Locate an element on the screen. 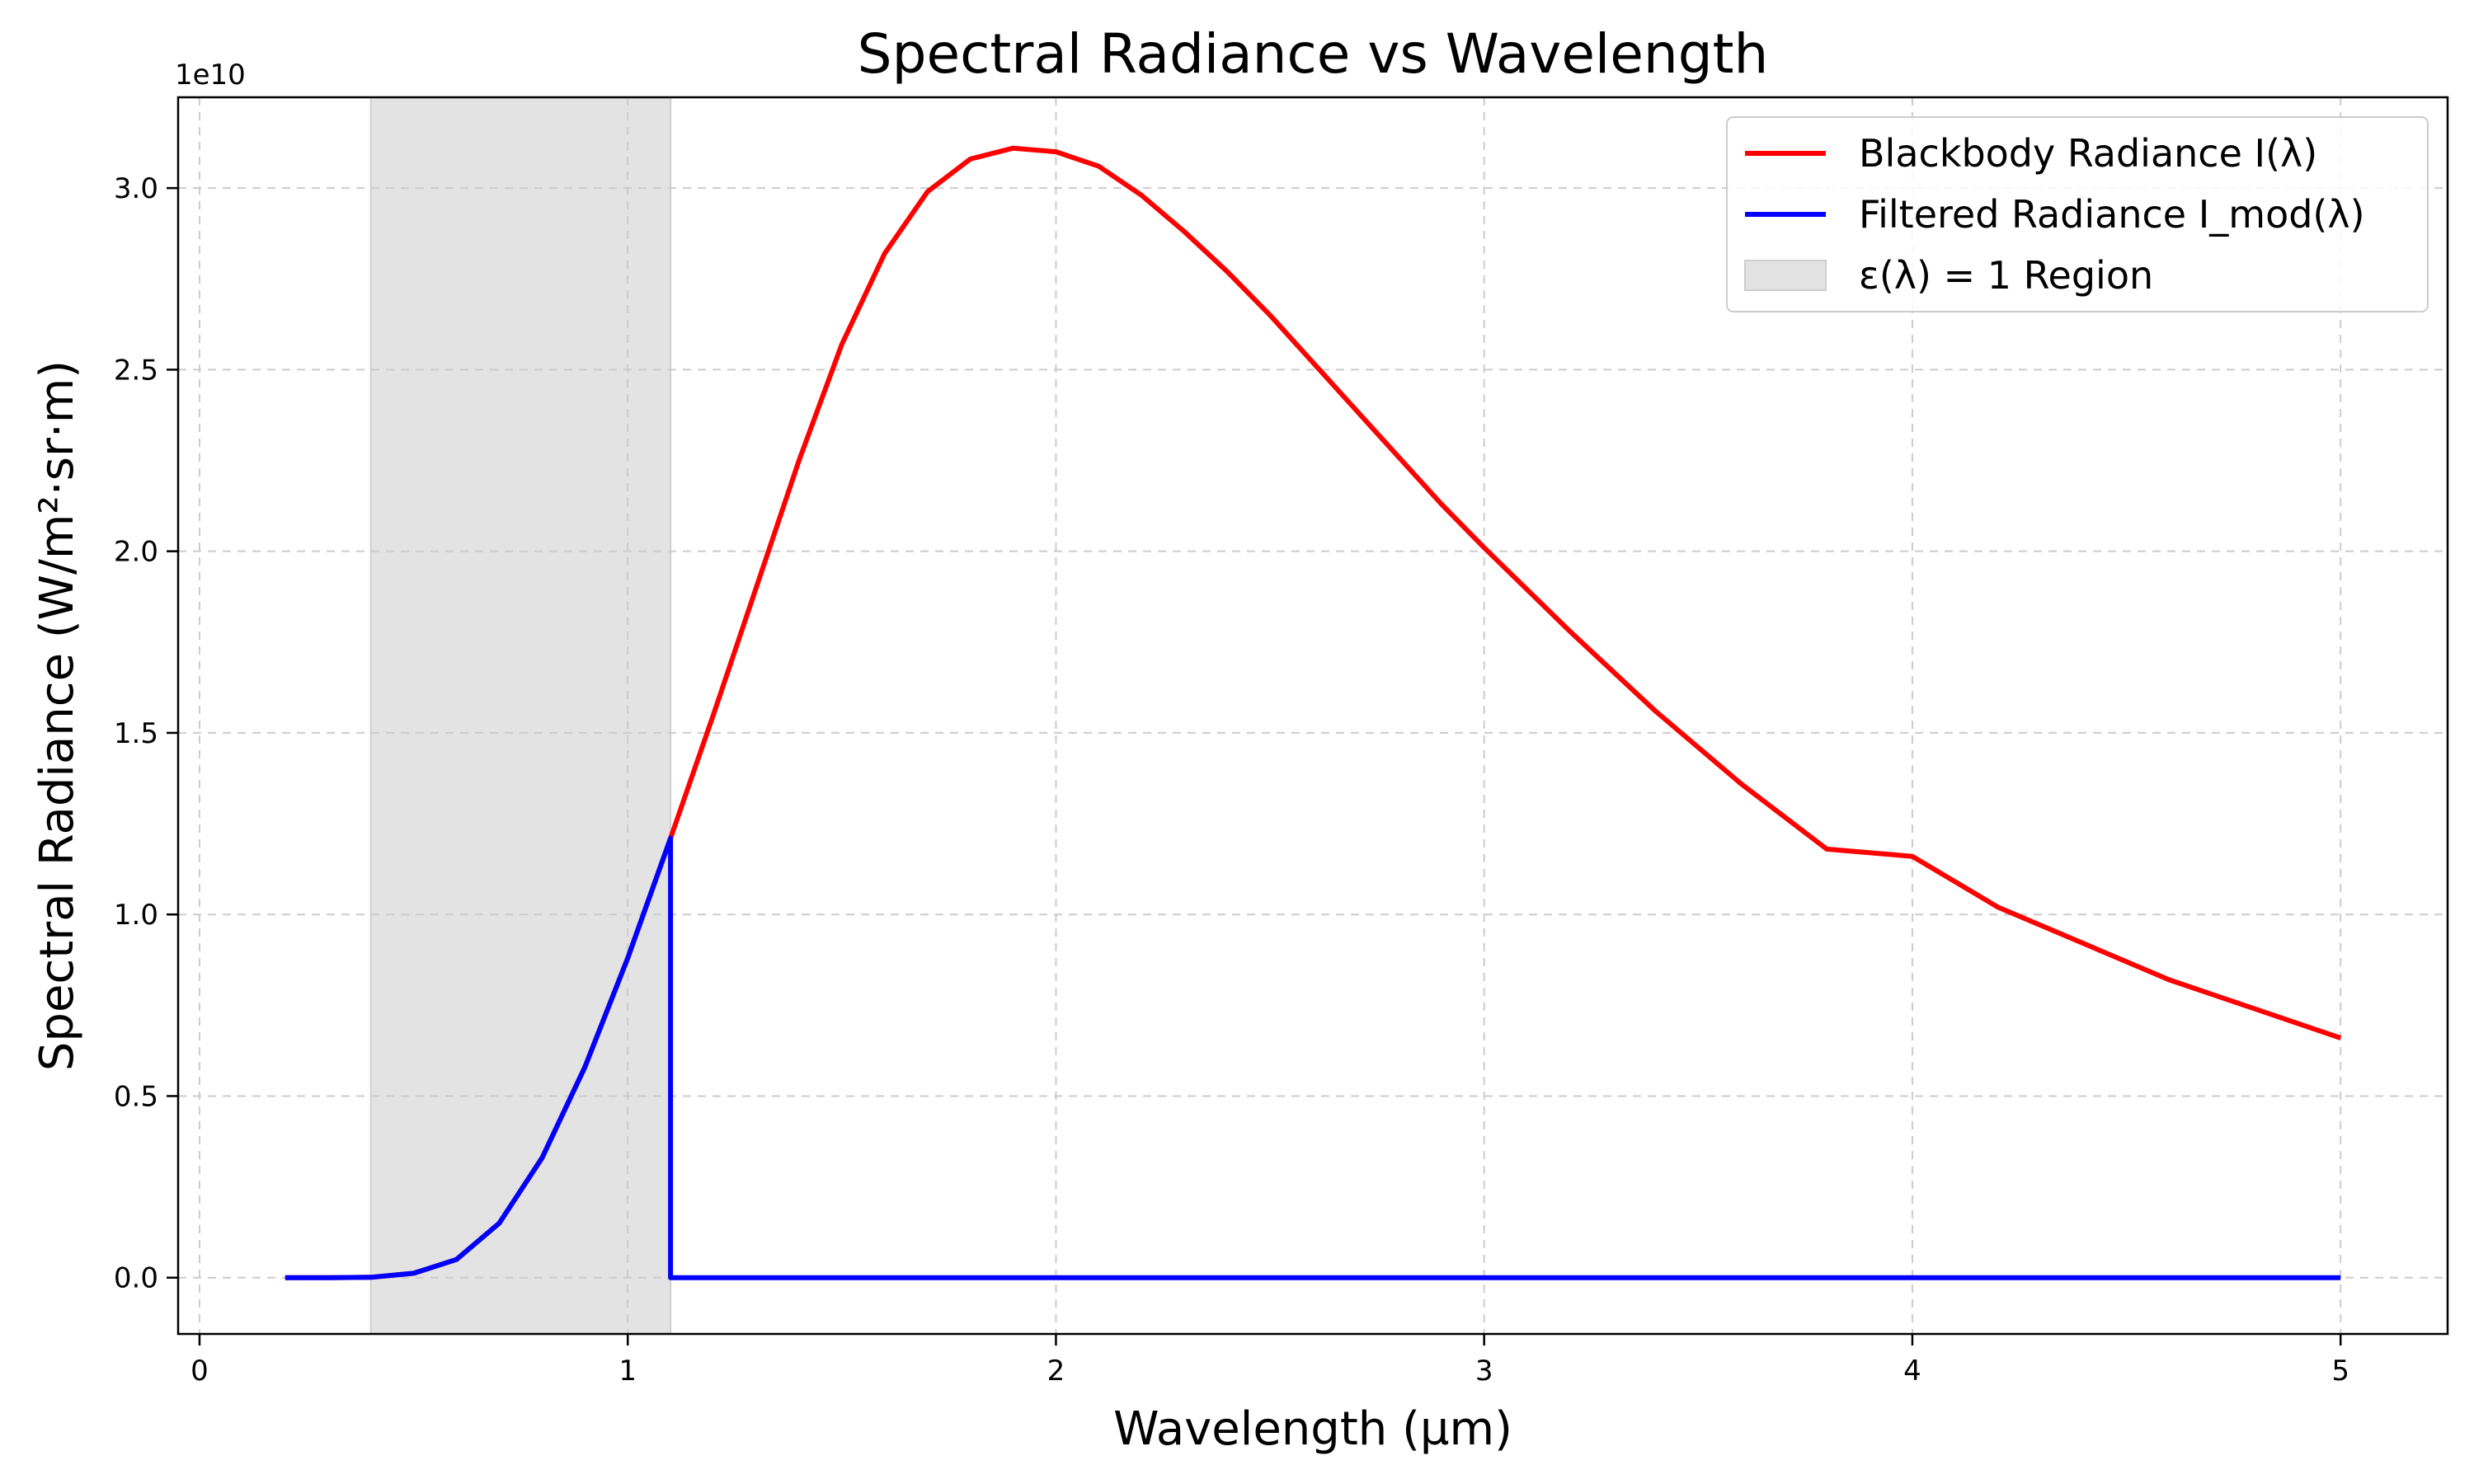 This screenshot has width=2474, height=1484. x-axis-label: Wavelength (µm) is located at coordinates (1312, 1429).